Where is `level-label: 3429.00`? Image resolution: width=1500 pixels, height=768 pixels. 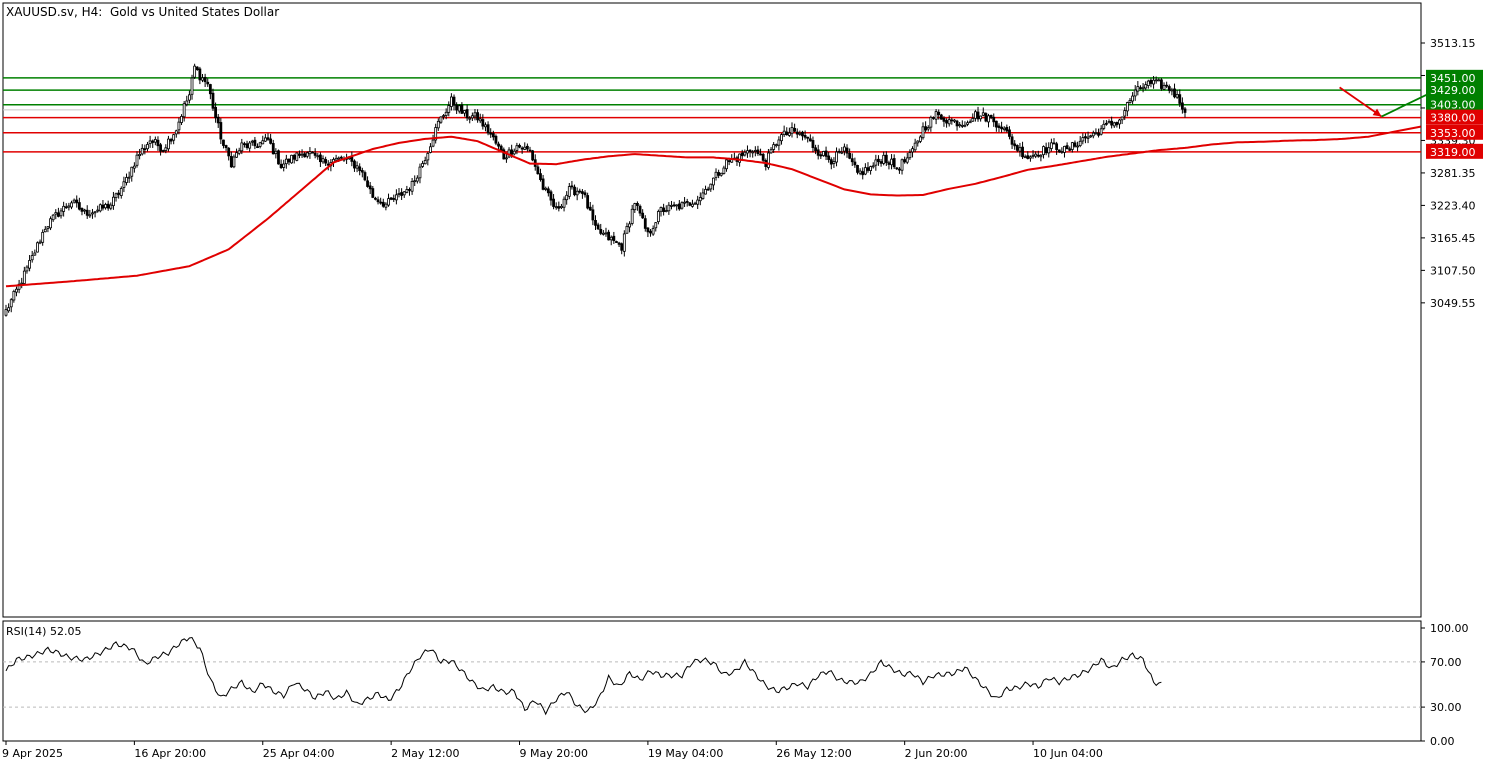
level-label: 3429.00 is located at coordinates (1453, 90).